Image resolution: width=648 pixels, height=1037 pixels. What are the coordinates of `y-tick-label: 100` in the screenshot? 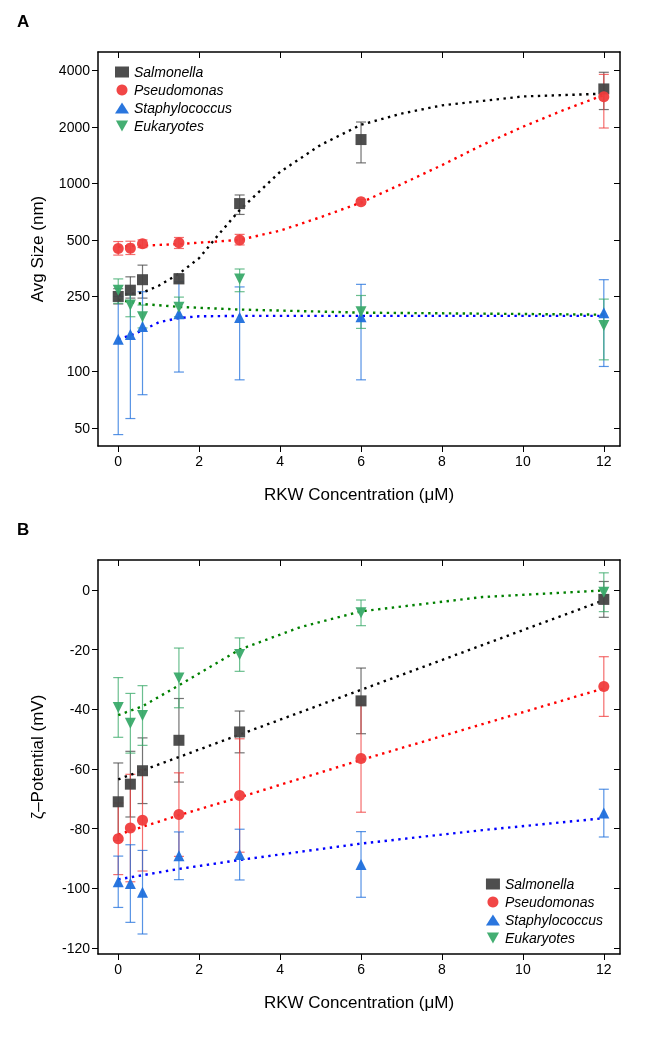 It's located at (78, 371).